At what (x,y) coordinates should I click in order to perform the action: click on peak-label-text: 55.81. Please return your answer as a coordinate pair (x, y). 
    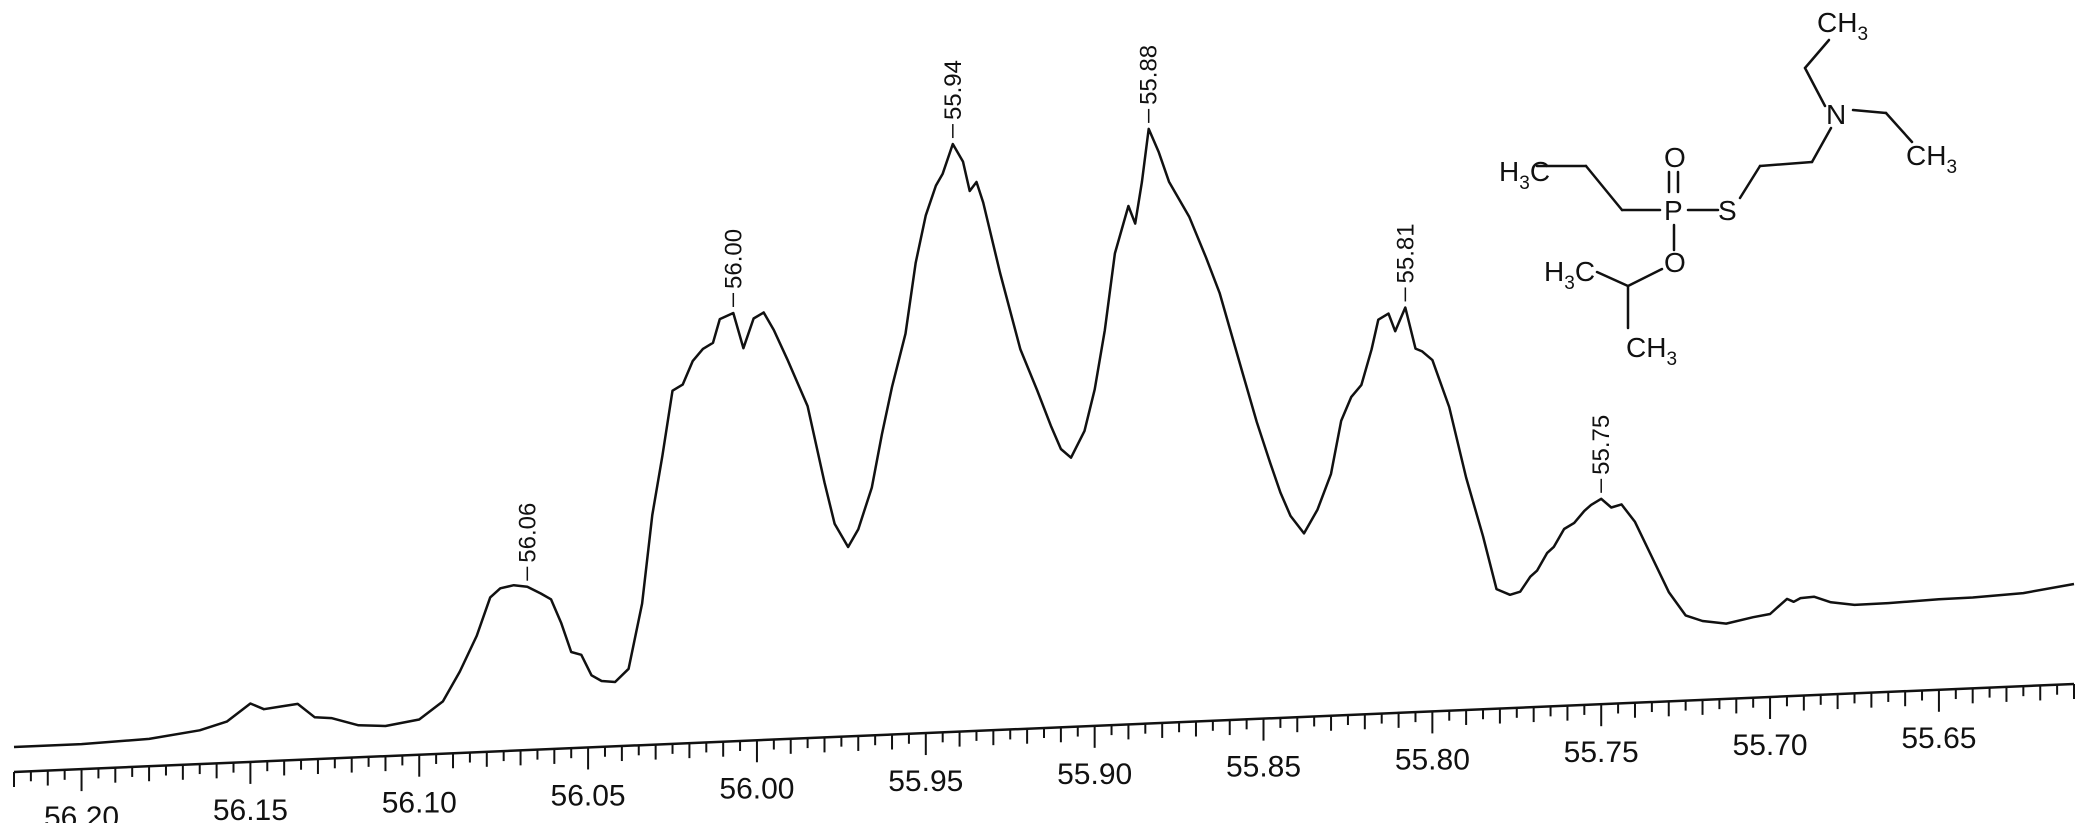
    Looking at the image, I should click on (1405, 253).